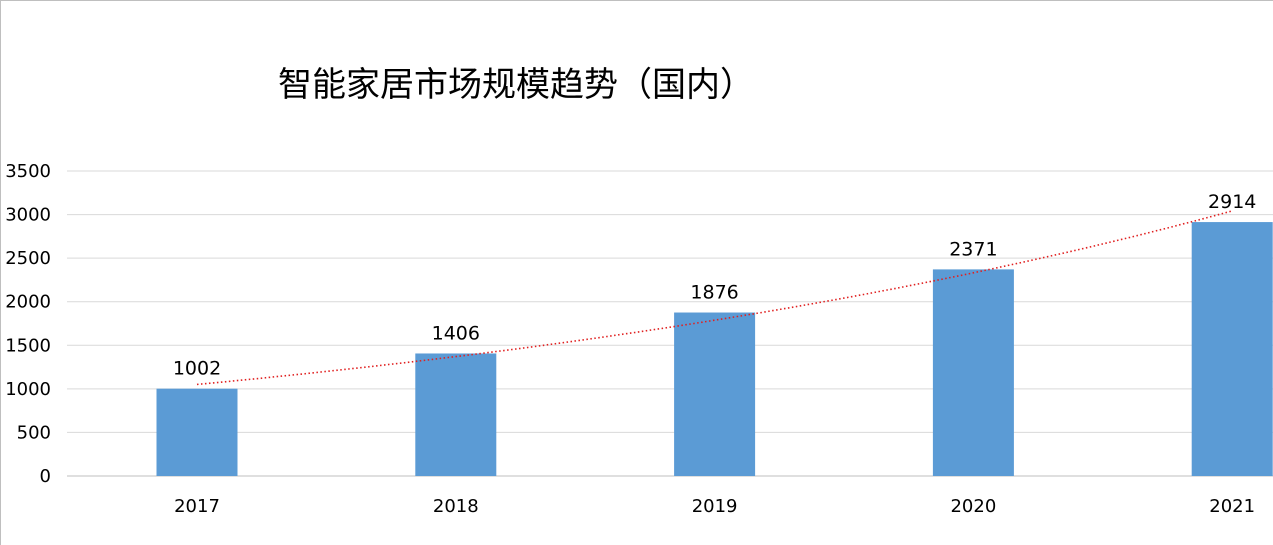 The height and width of the screenshot is (545, 1273). Describe the element at coordinates (28, 171) in the screenshot. I see `y-tick-label: 3500` at that location.